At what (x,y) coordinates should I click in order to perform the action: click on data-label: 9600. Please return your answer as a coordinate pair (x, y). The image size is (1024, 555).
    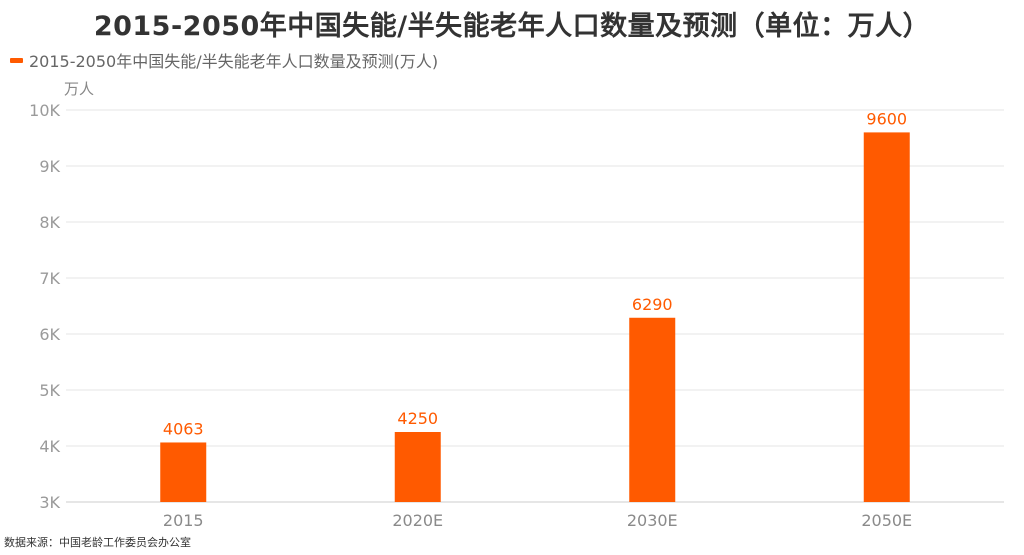
    Looking at the image, I should click on (886, 118).